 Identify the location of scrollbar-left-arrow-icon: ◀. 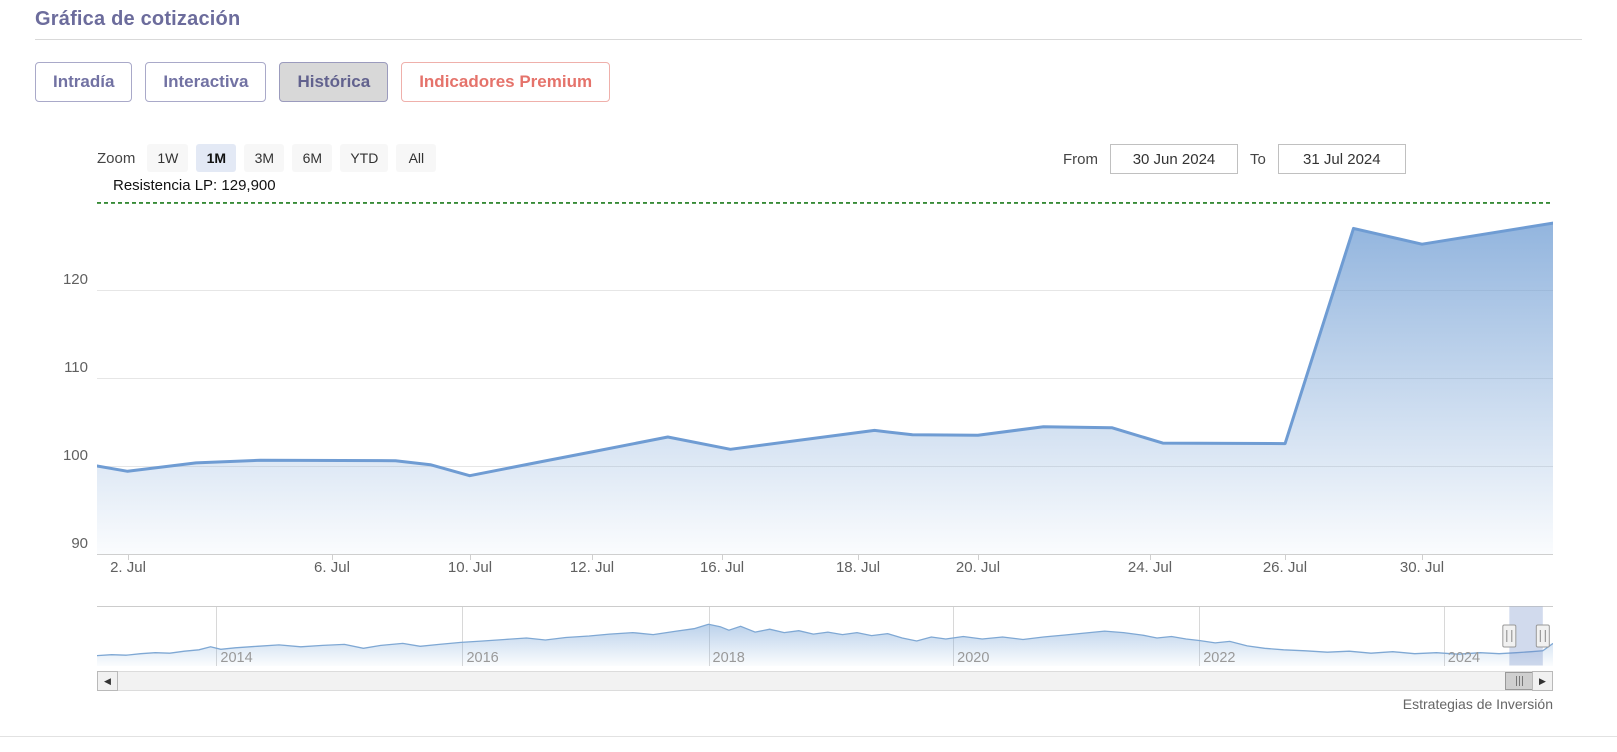
(107, 681).